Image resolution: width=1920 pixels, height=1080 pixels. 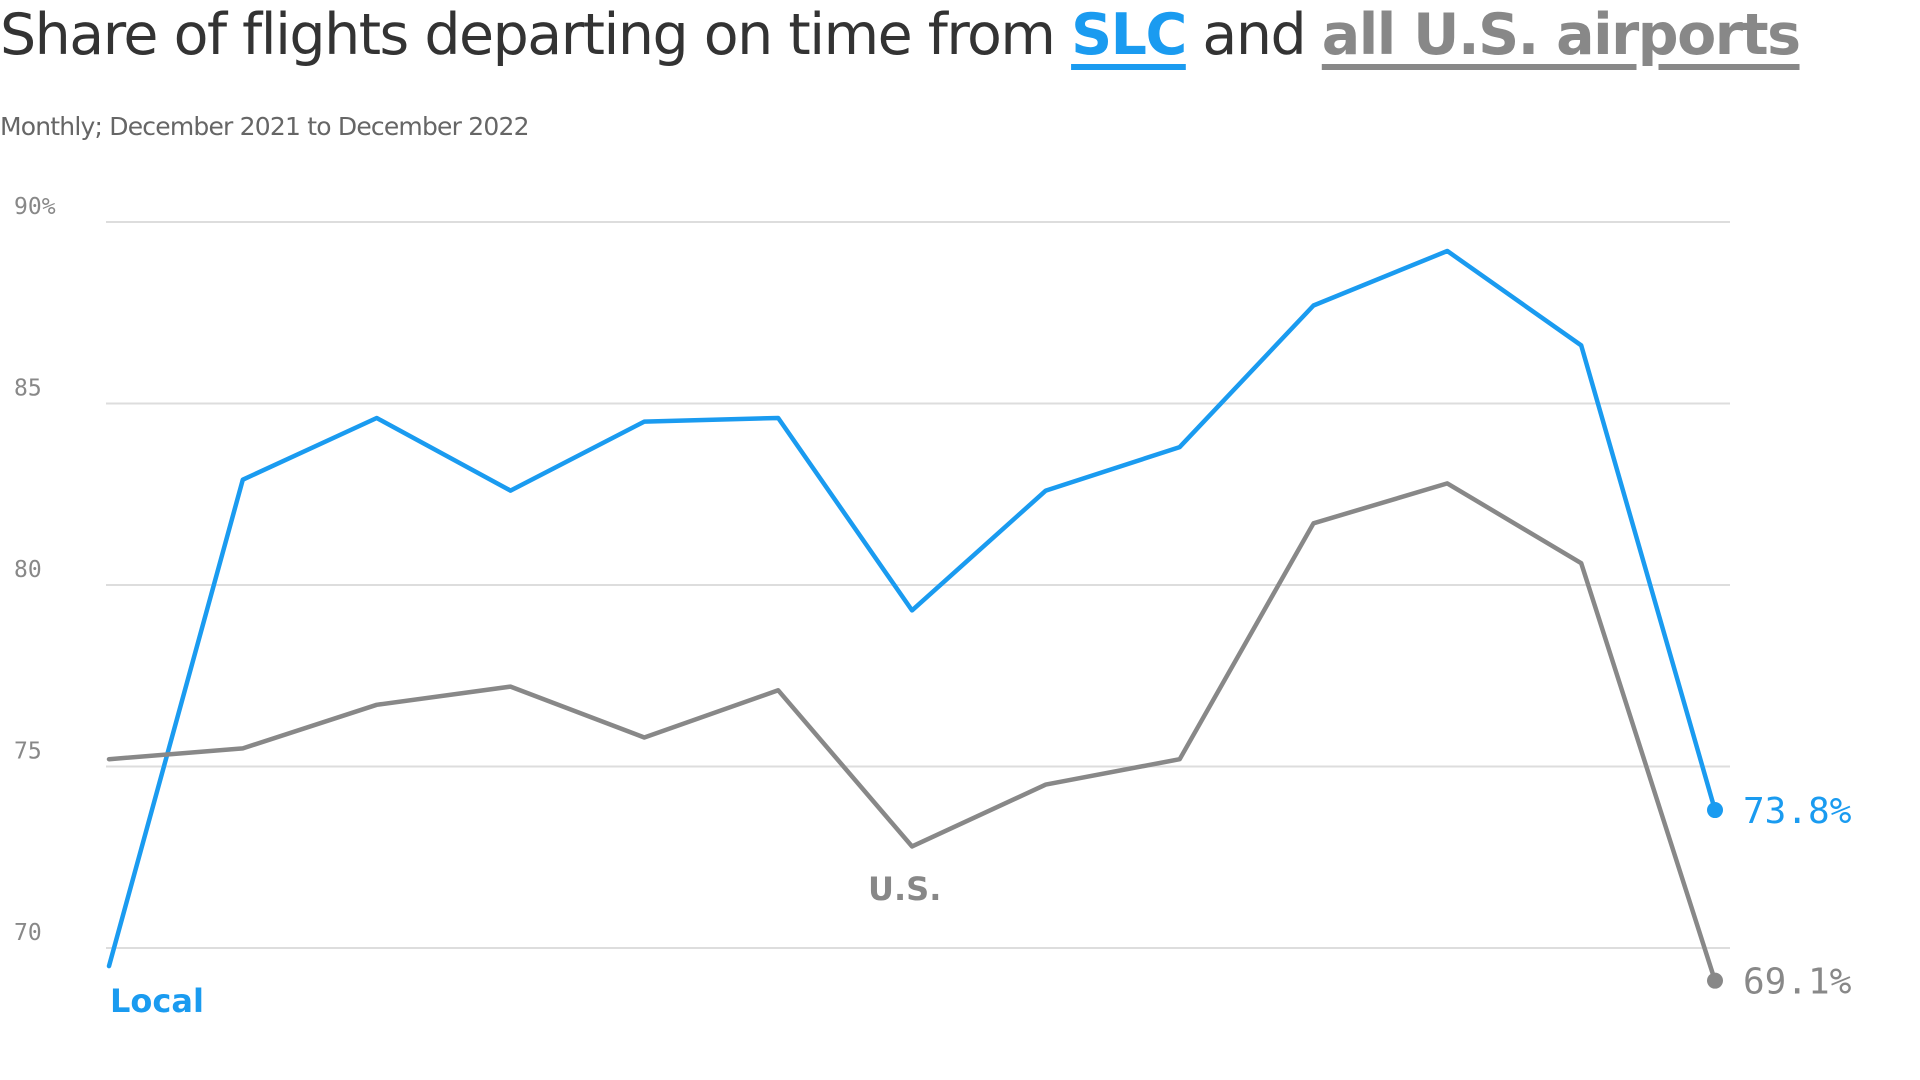 I want to click on title-slc-highlight: SLC, so click(x=1129, y=35).